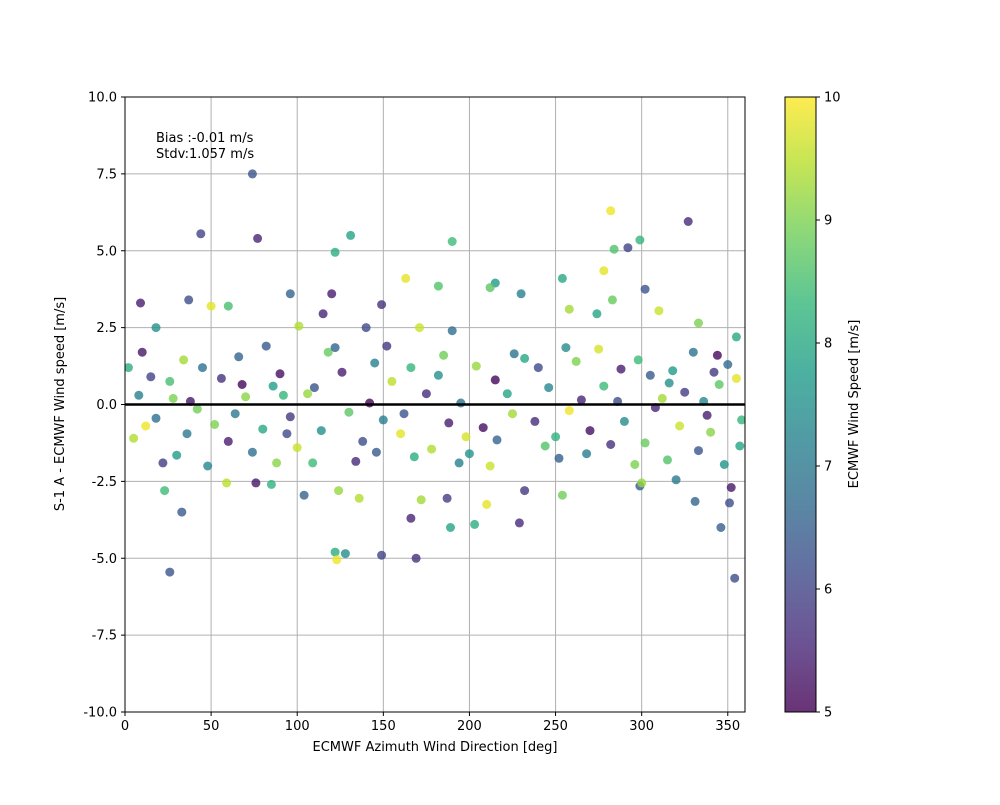 This screenshot has width=1000, height=805. I want to click on stdv-annotation: Stdv:1.057 m/s, so click(205, 154).